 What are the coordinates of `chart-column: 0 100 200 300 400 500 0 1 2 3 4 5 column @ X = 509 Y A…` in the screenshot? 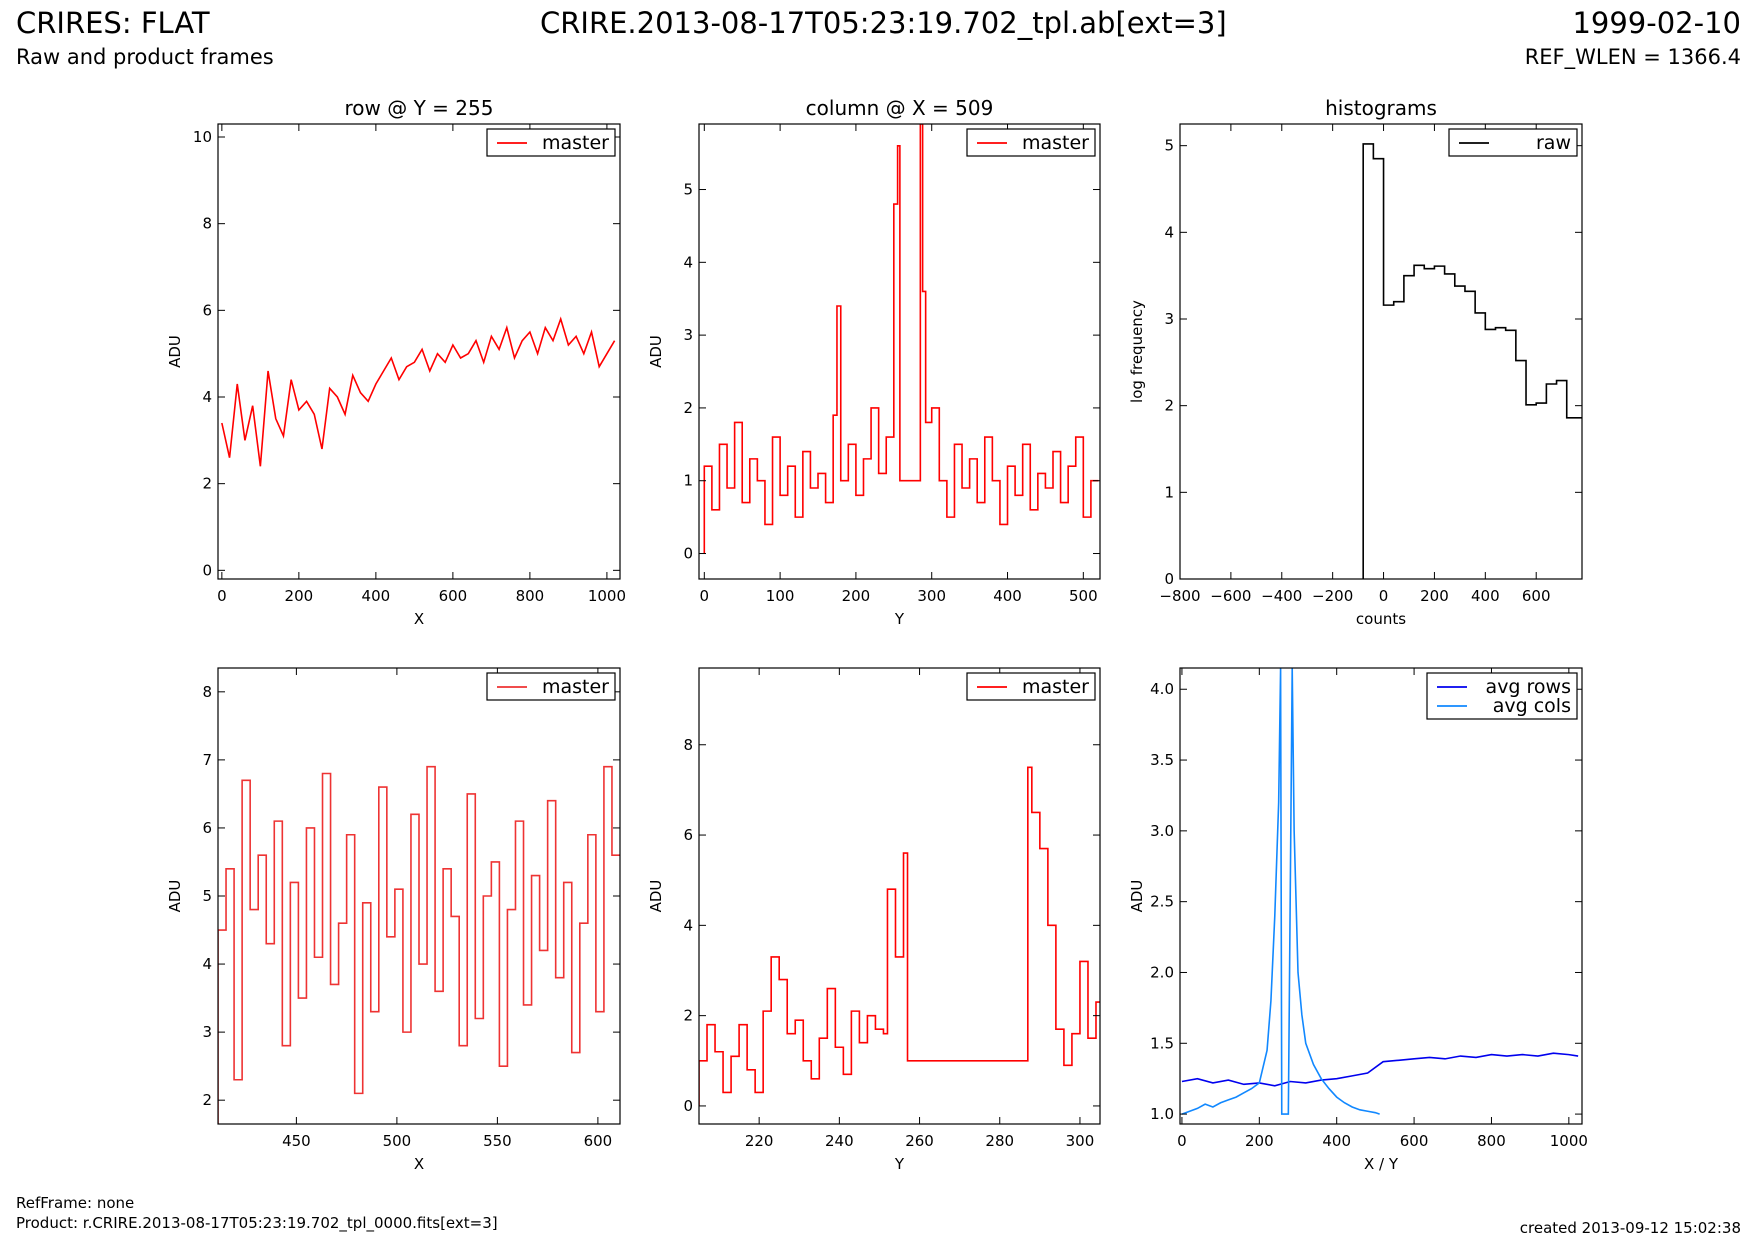 It's located at (874, 362).